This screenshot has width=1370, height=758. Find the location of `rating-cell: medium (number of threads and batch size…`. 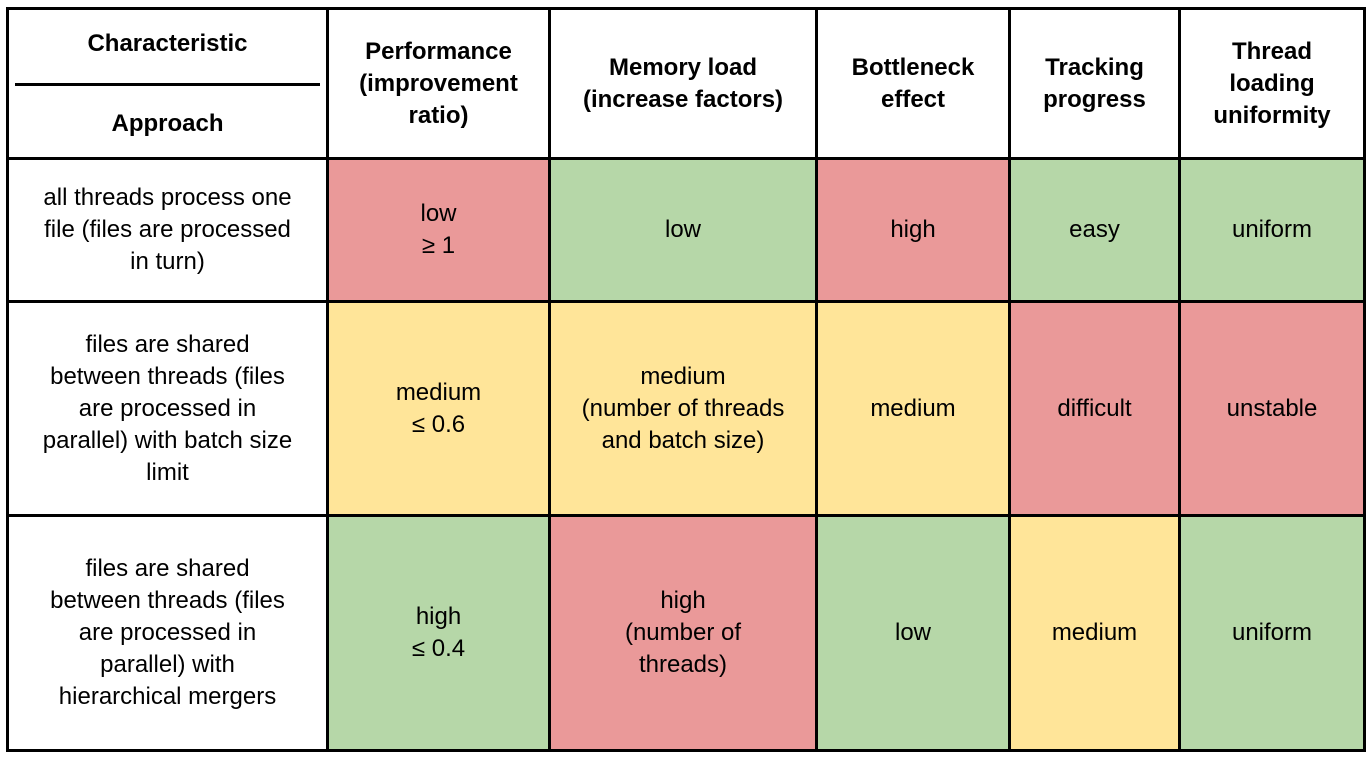

rating-cell: medium (number of threads and batch size… is located at coordinates (683, 408).